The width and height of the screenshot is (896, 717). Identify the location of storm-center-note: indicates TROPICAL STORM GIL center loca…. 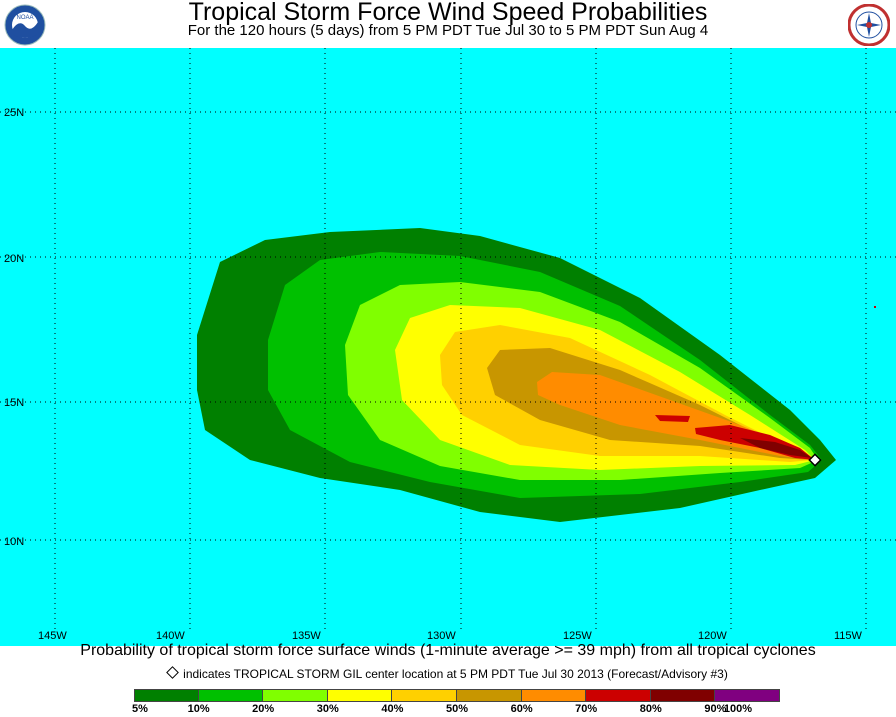
(448, 673).